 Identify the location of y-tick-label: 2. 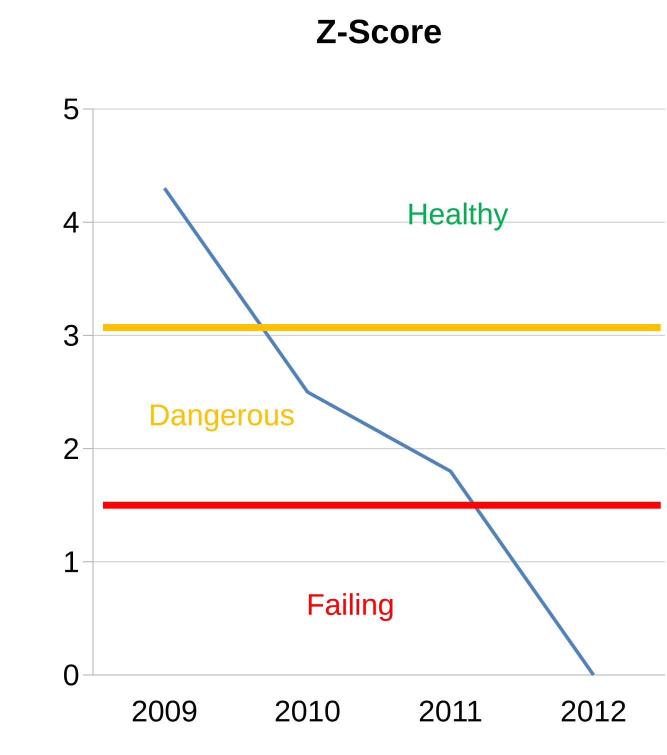
(71, 449).